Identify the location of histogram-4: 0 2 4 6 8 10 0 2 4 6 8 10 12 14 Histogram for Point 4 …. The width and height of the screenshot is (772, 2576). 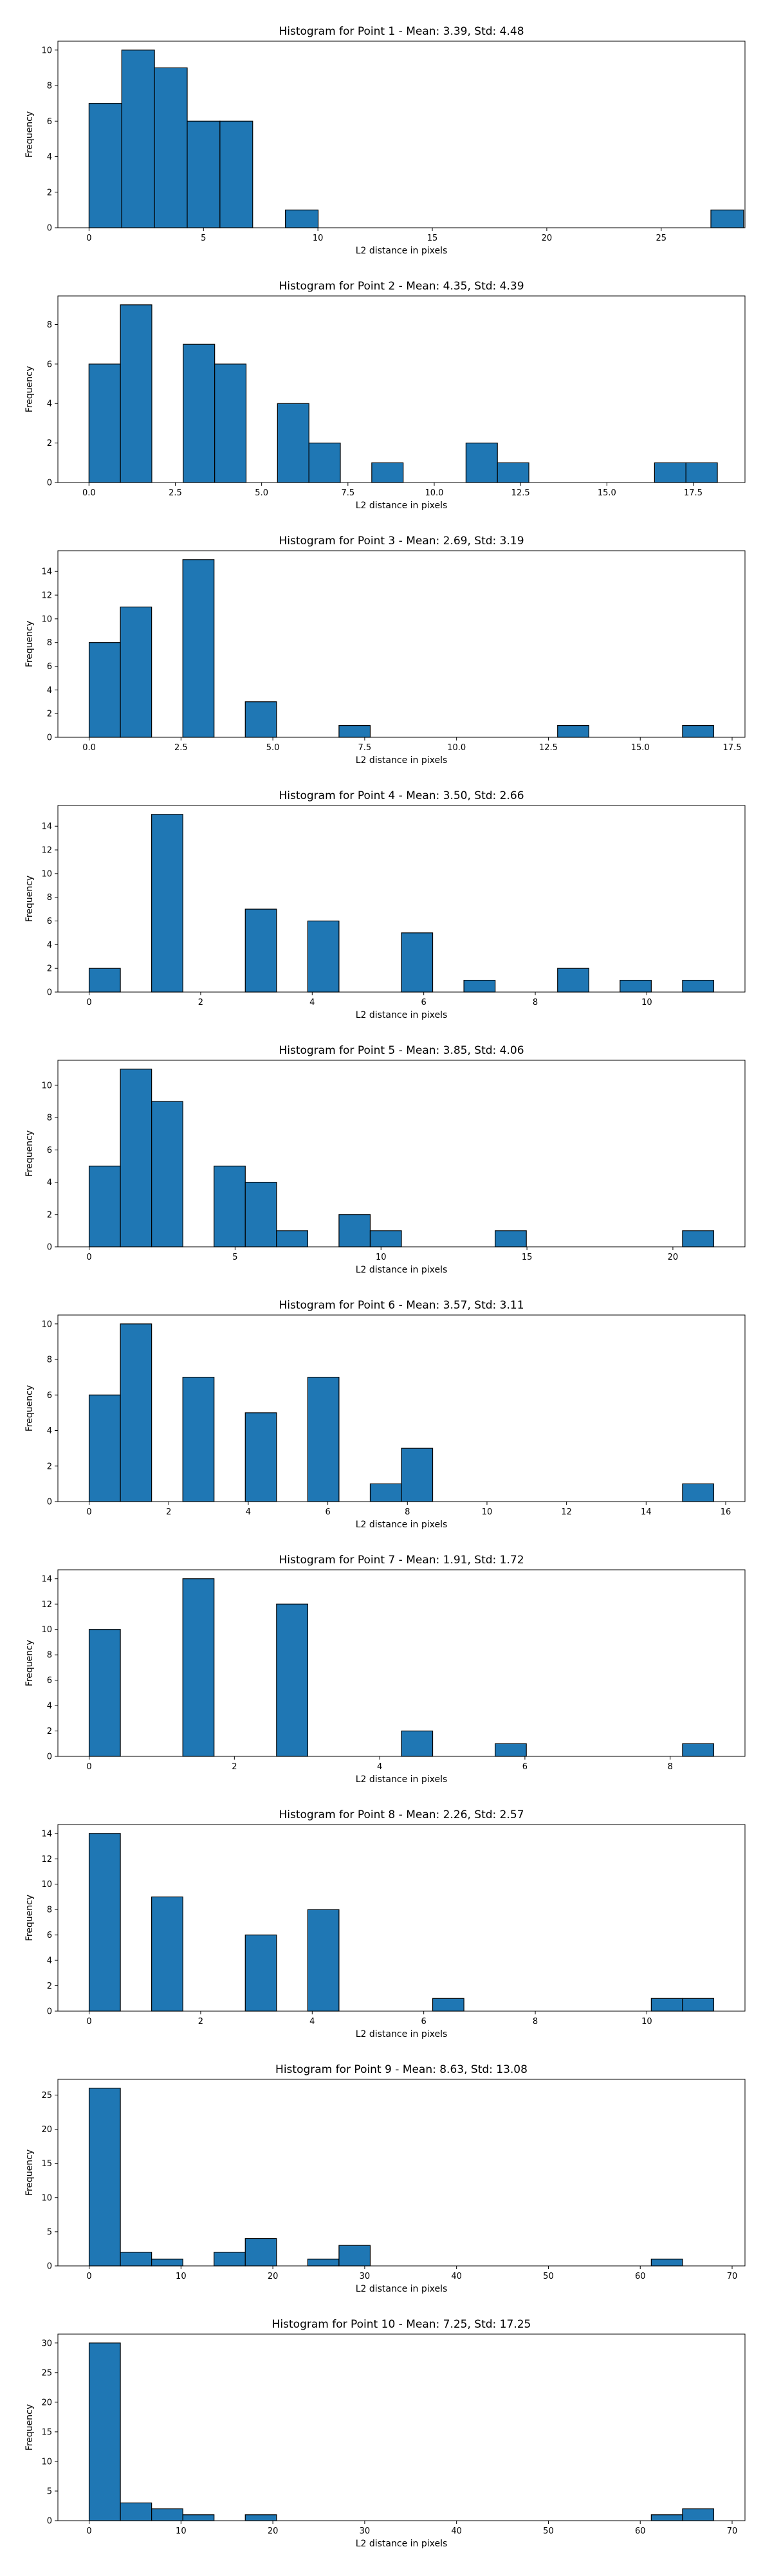
(385, 904).